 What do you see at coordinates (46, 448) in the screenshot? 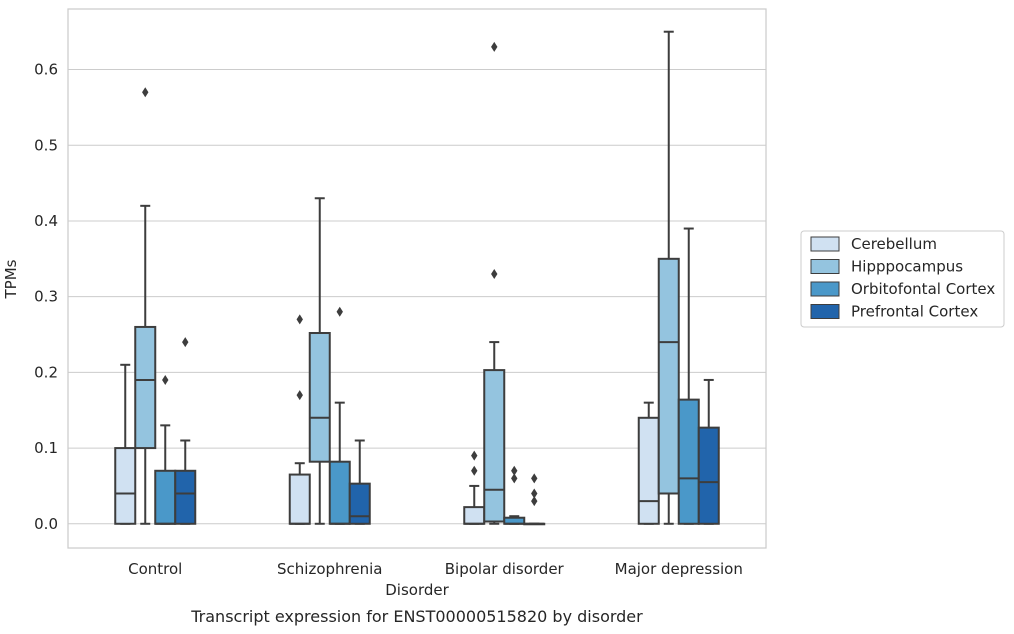
I see `y-tick-label: 0.1` at bounding box center [46, 448].